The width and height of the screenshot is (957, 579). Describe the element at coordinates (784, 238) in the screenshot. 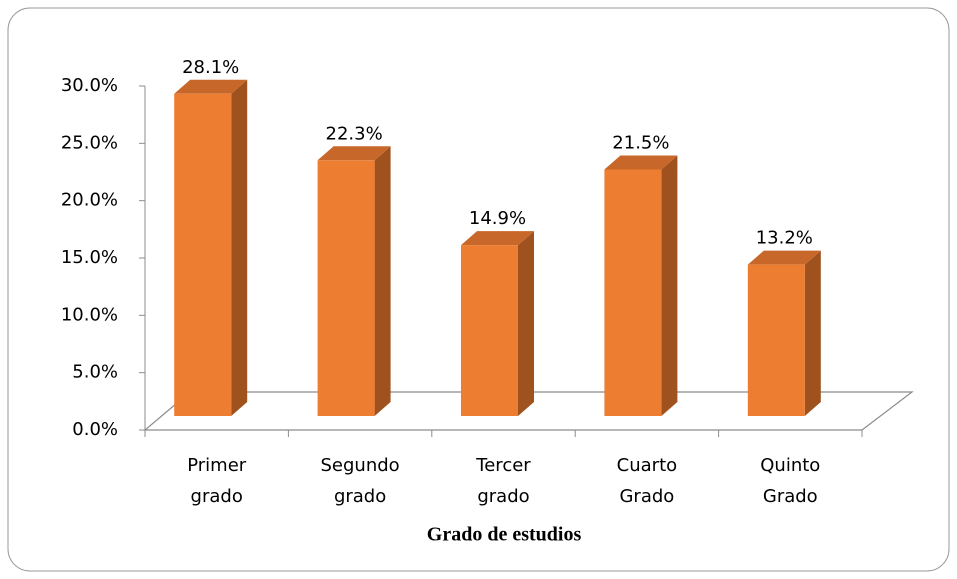

I see `value-label: 13.2%` at that location.